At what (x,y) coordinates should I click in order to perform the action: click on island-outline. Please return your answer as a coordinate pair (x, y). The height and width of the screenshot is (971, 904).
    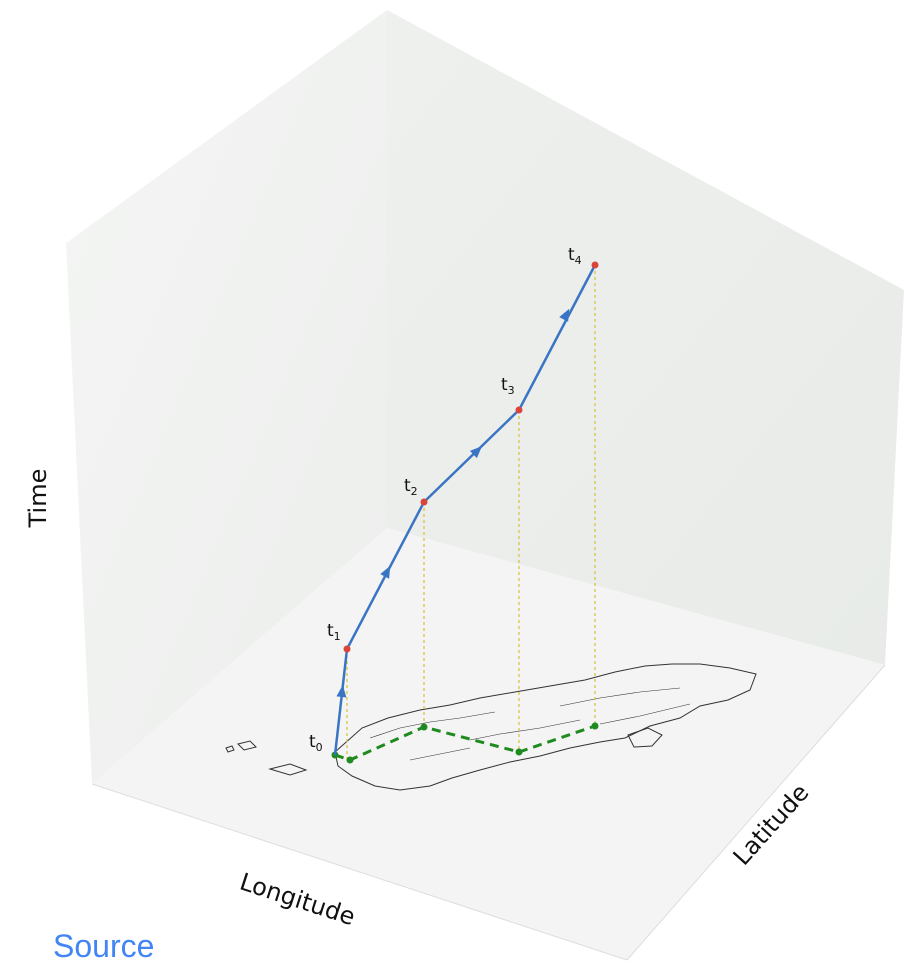
    Looking at the image, I should click on (545, 727).